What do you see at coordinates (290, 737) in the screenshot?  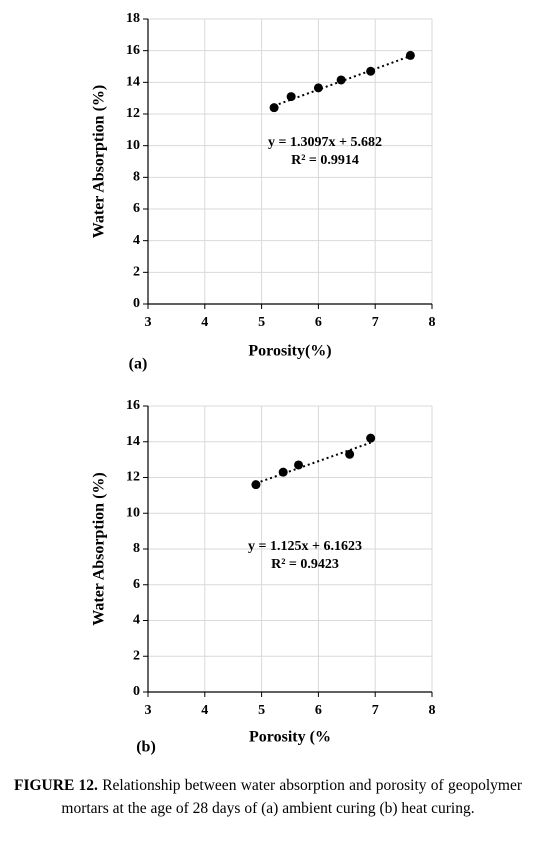 I see `x-axis-title: Porosity (%` at bounding box center [290, 737].